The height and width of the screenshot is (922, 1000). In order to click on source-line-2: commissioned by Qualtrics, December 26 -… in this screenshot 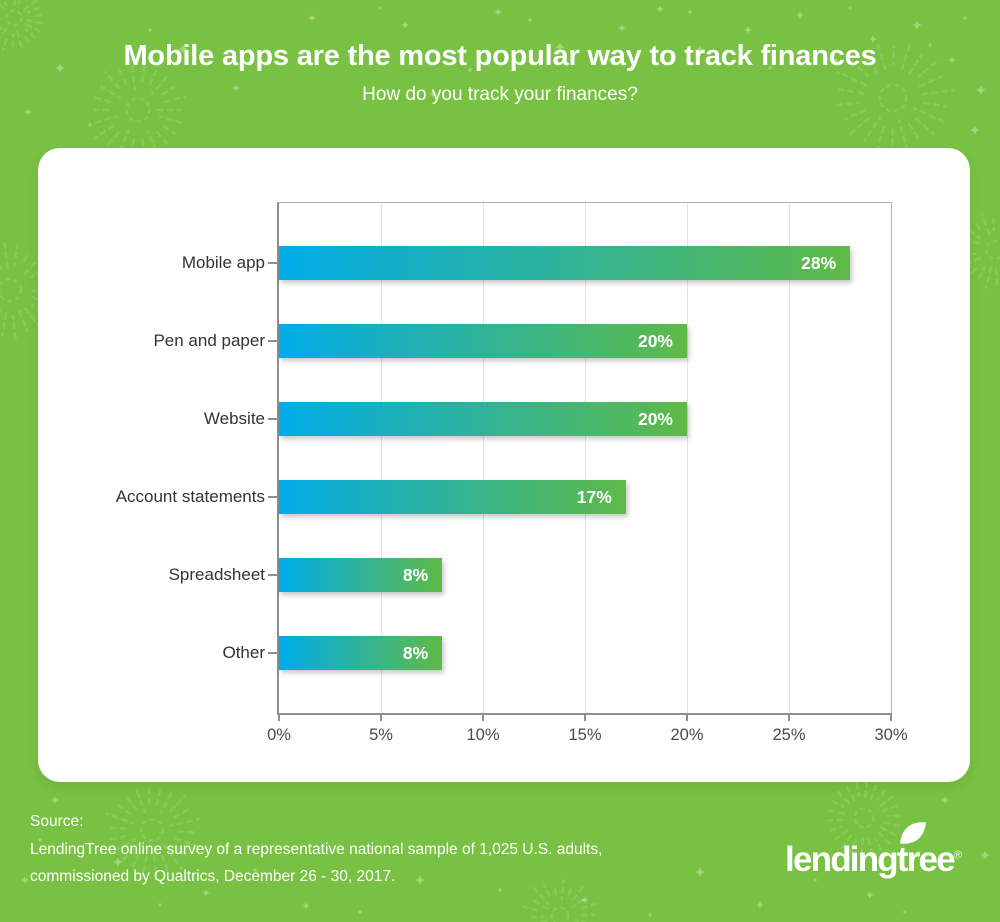, I will do `click(213, 876)`.